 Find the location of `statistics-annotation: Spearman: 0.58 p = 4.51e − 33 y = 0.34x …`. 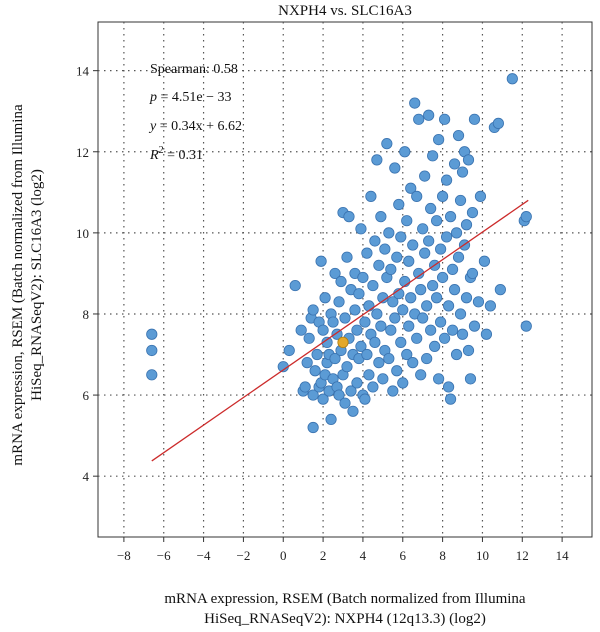

statistics-annotation: Spearman: 0.58 p = 4.51e − 33 y = 0.34x … is located at coordinates (195, 112).